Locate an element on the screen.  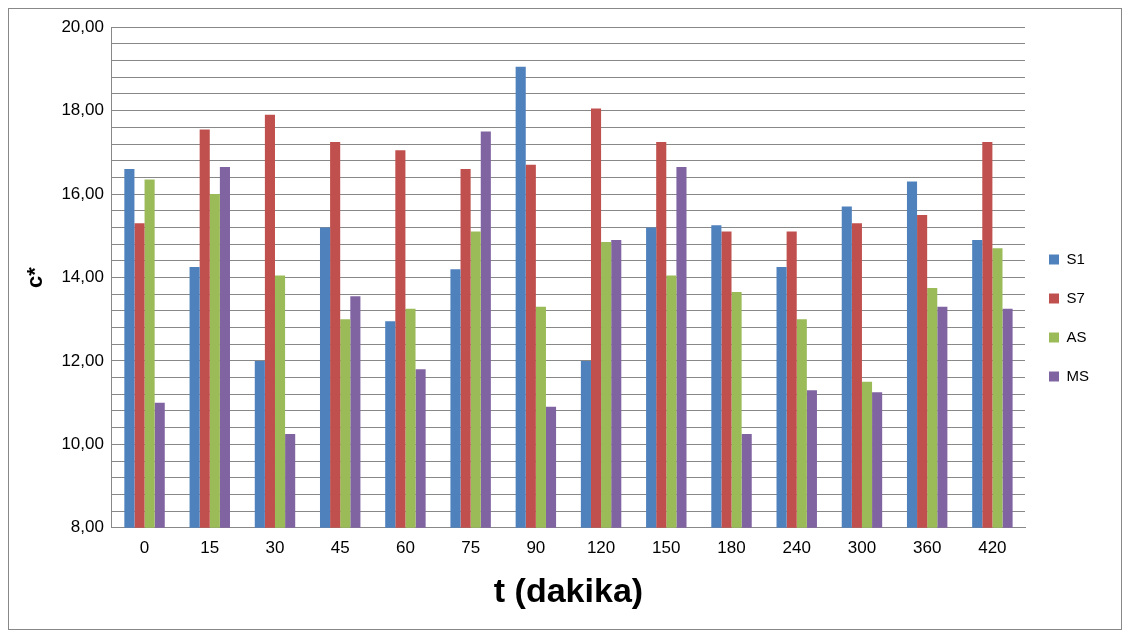
x-tick-label: 360 is located at coordinates (927, 547).